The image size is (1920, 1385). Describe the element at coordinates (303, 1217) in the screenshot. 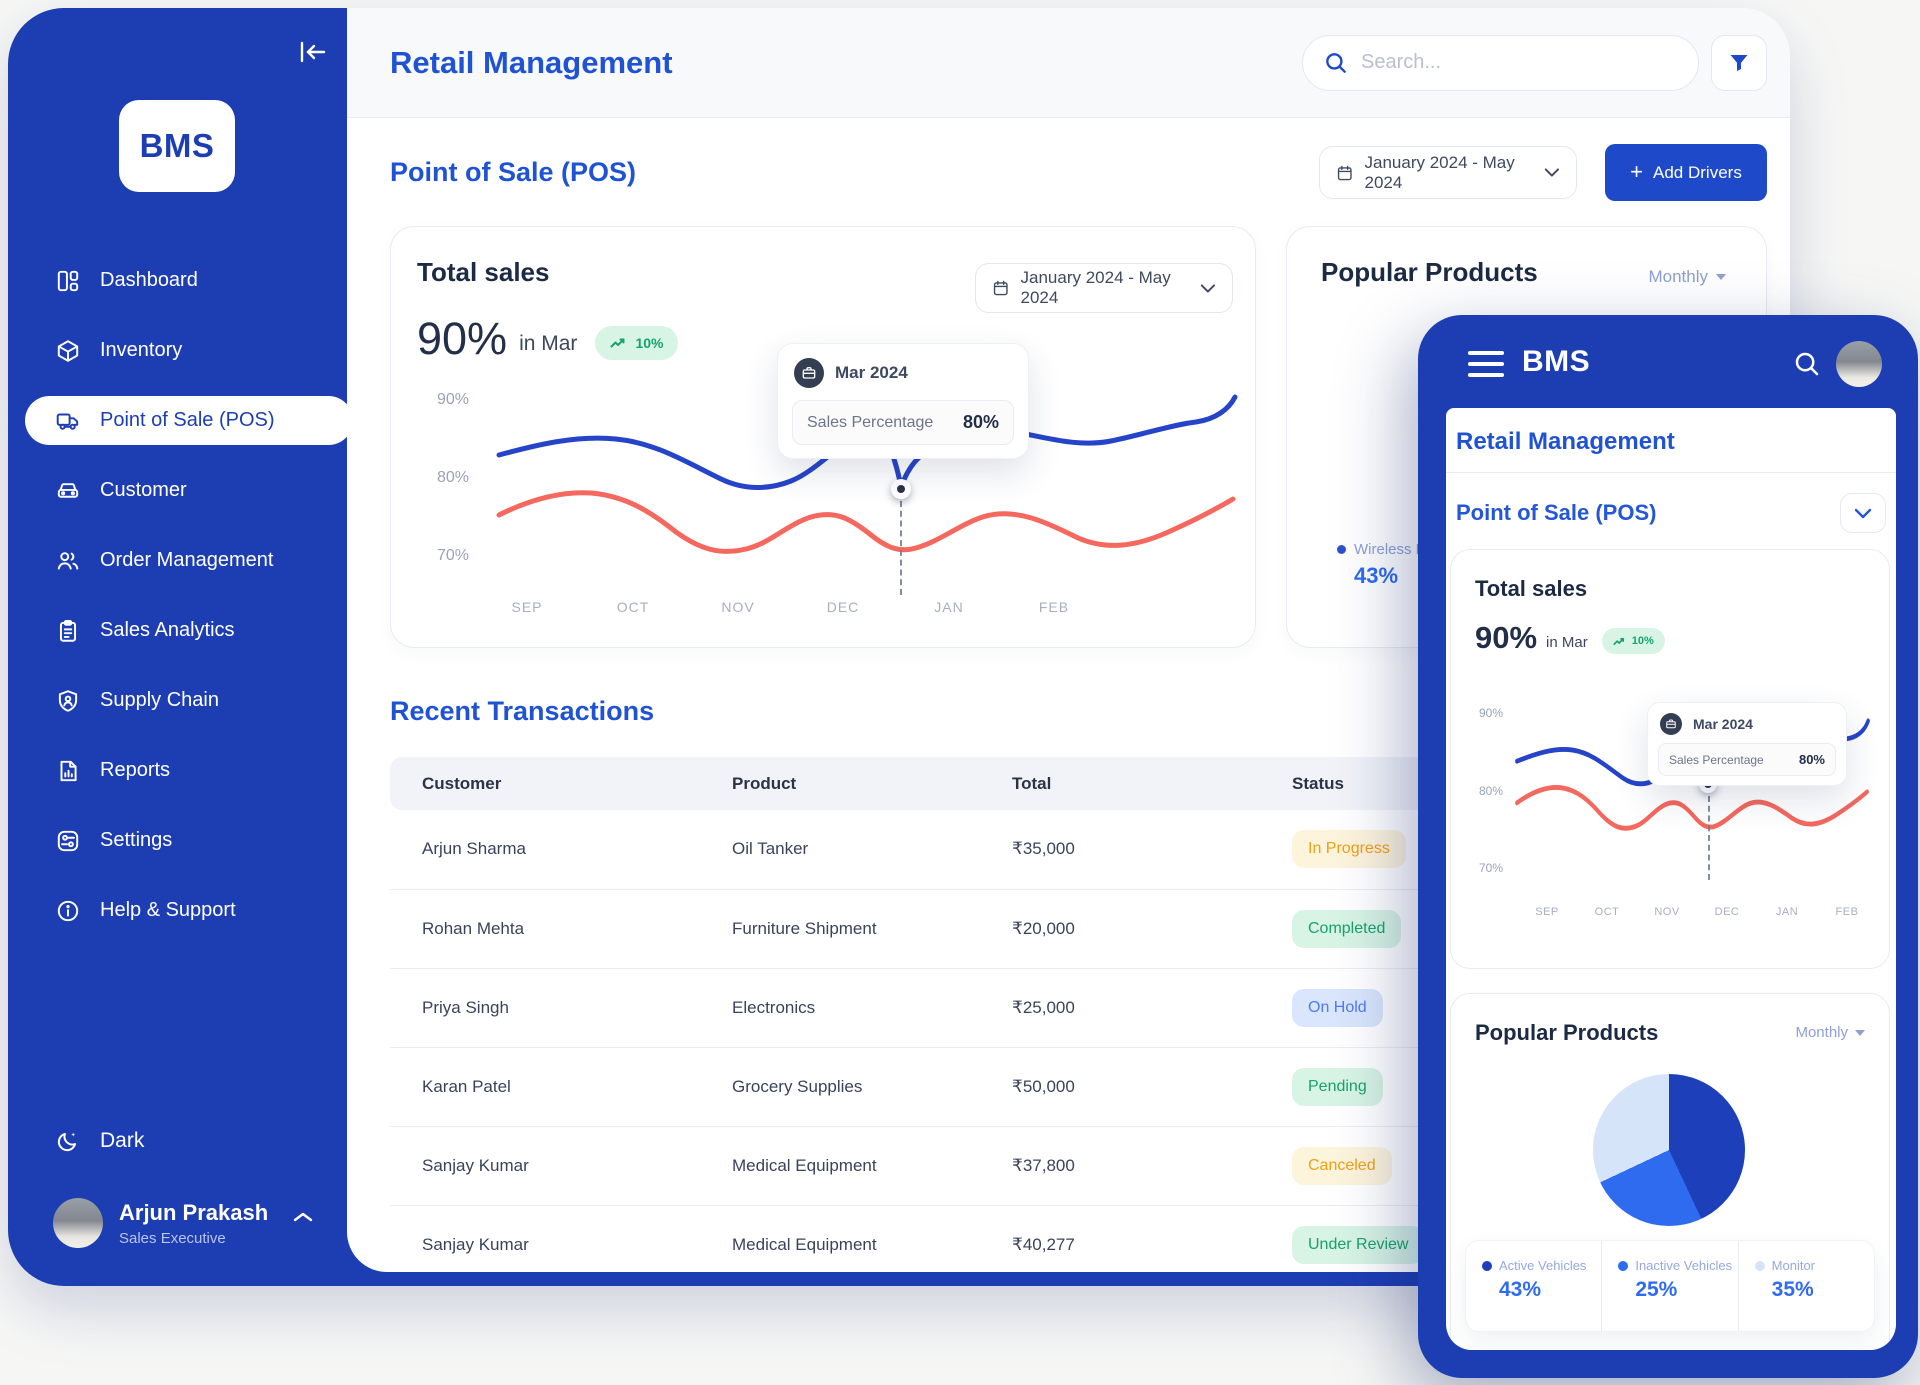

I see `chevron-up-icon` at that location.